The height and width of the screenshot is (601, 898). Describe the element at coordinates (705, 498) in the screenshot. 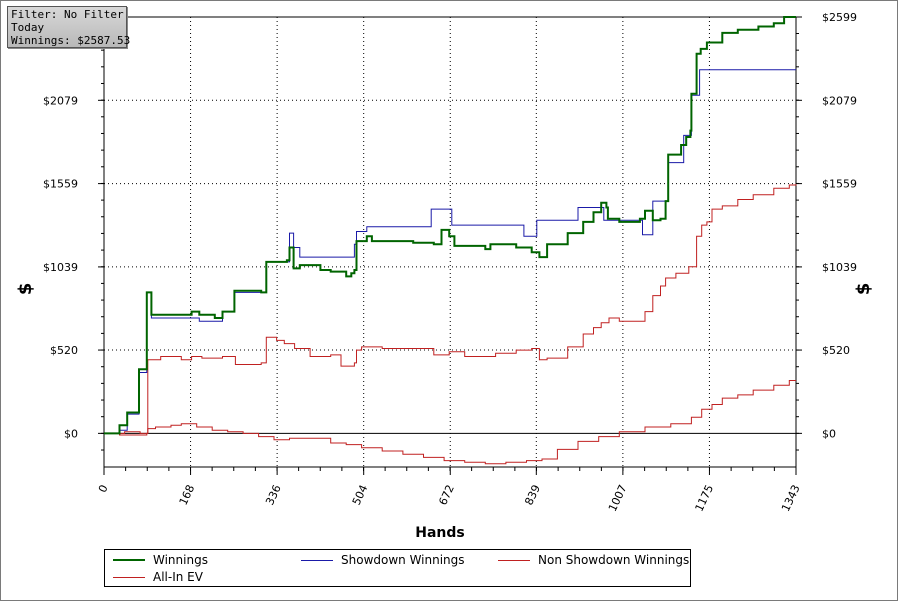

I see `x-tick-label: 1175` at that location.